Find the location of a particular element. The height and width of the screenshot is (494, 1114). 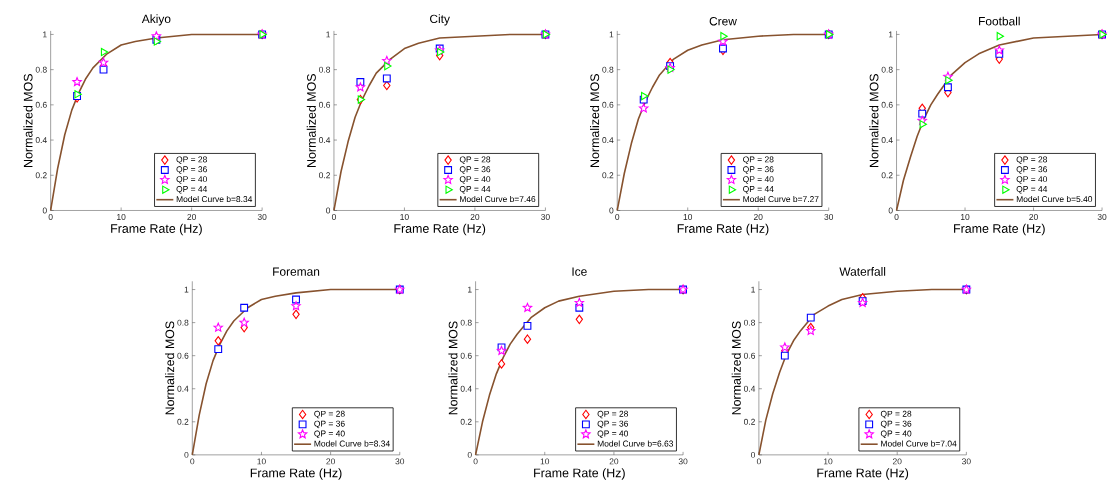

legend-label: Model Curve b=7.27 is located at coordinates (781, 199).